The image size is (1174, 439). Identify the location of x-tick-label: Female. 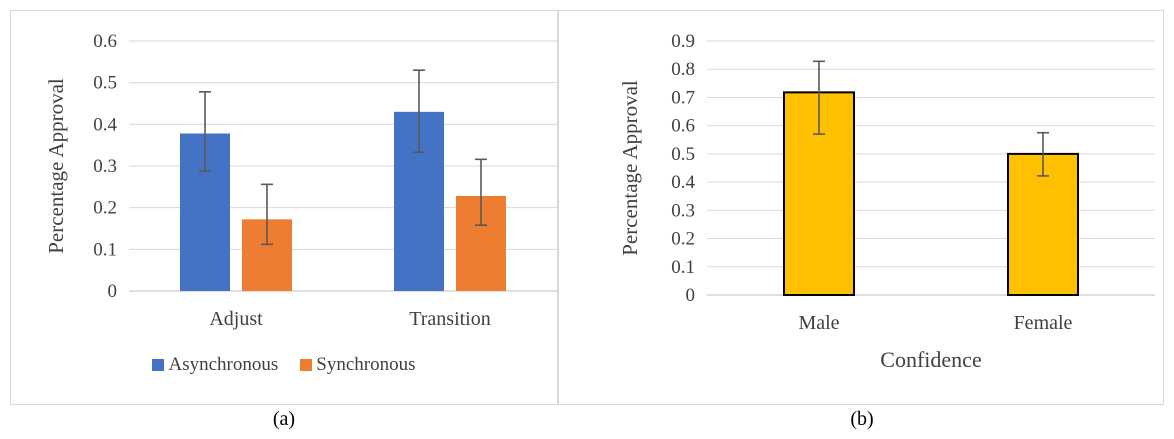
(1043, 323).